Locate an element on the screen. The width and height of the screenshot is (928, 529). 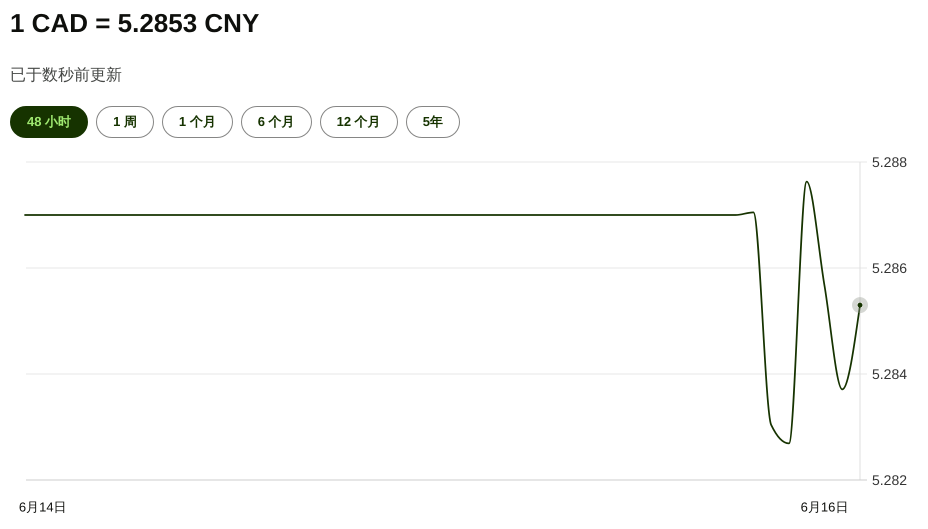
text: 1 周 is located at coordinates (125, 122).